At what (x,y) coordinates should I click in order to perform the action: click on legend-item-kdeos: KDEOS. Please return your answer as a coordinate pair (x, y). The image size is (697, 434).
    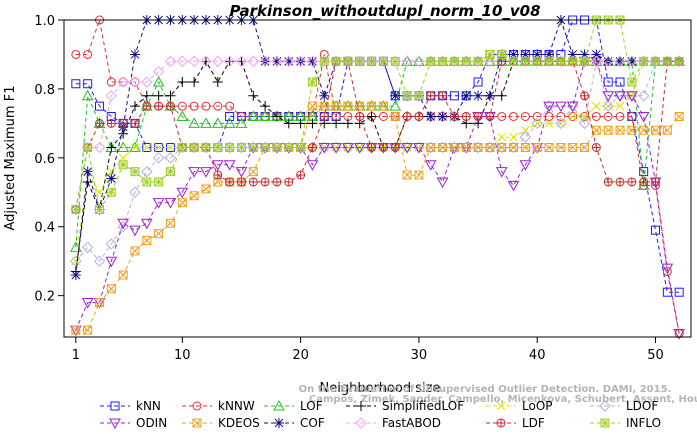
    Looking at the image, I should click on (221, 423).